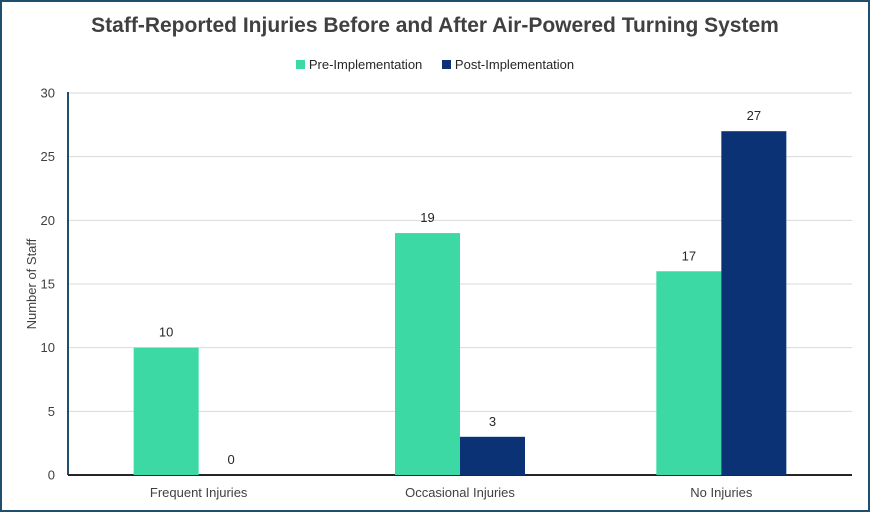  What do you see at coordinates (460, 492) in the screenshot?
I see `x-tick-label: Occasional Injuries` at bounding box center [460, 492].